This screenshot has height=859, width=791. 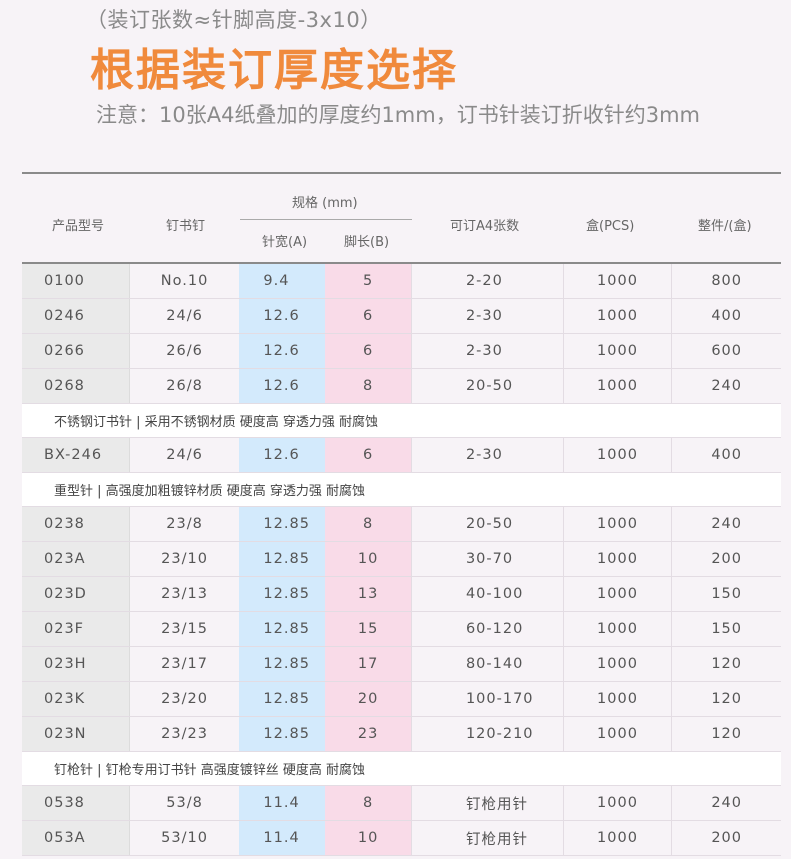 What do you see at coordinates (184, 281) in the screenshot?
I see `cell-staple: No.10` at bounding box center [184, 281].